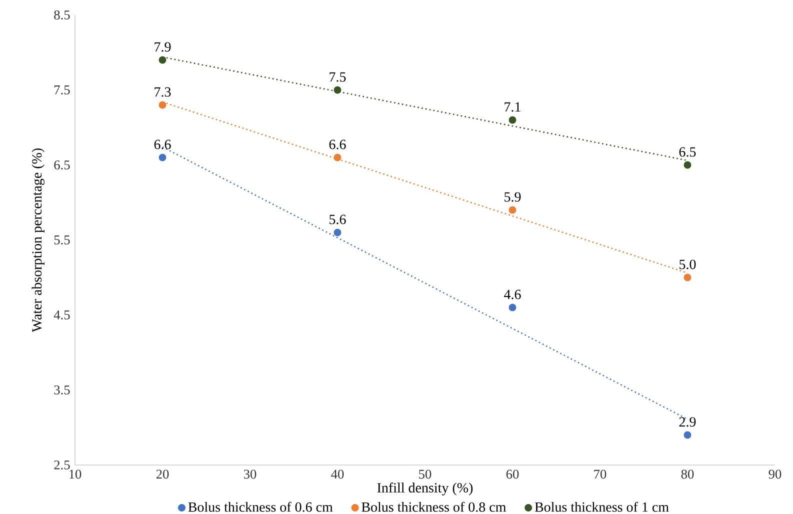 Image resolution: width=793 pixels, height=514 pixels. Describe the element at coordinates (162, 474) in the screenshot. I see `x-tick-label: 20` at that location.